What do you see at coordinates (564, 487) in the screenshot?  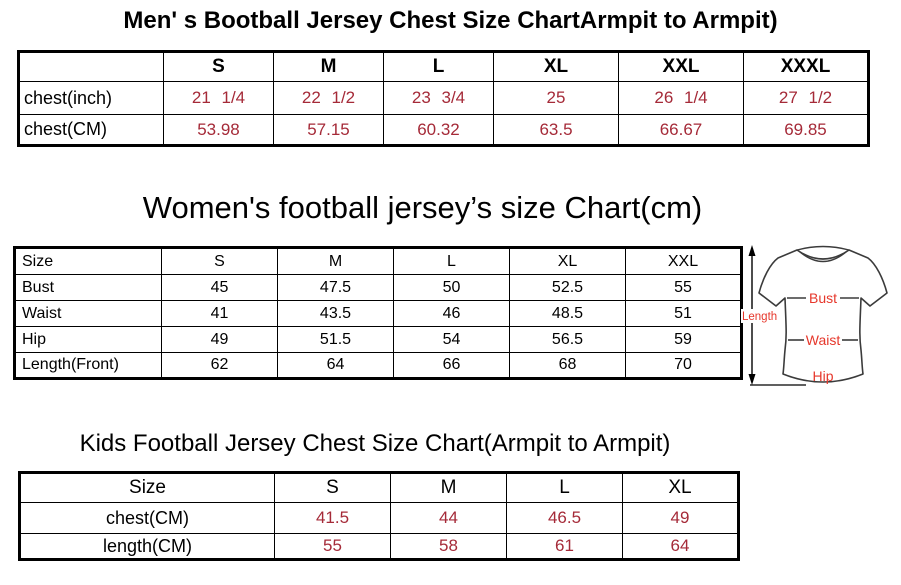 I see `kids-size-header: L` at bounding box center [564, 487].